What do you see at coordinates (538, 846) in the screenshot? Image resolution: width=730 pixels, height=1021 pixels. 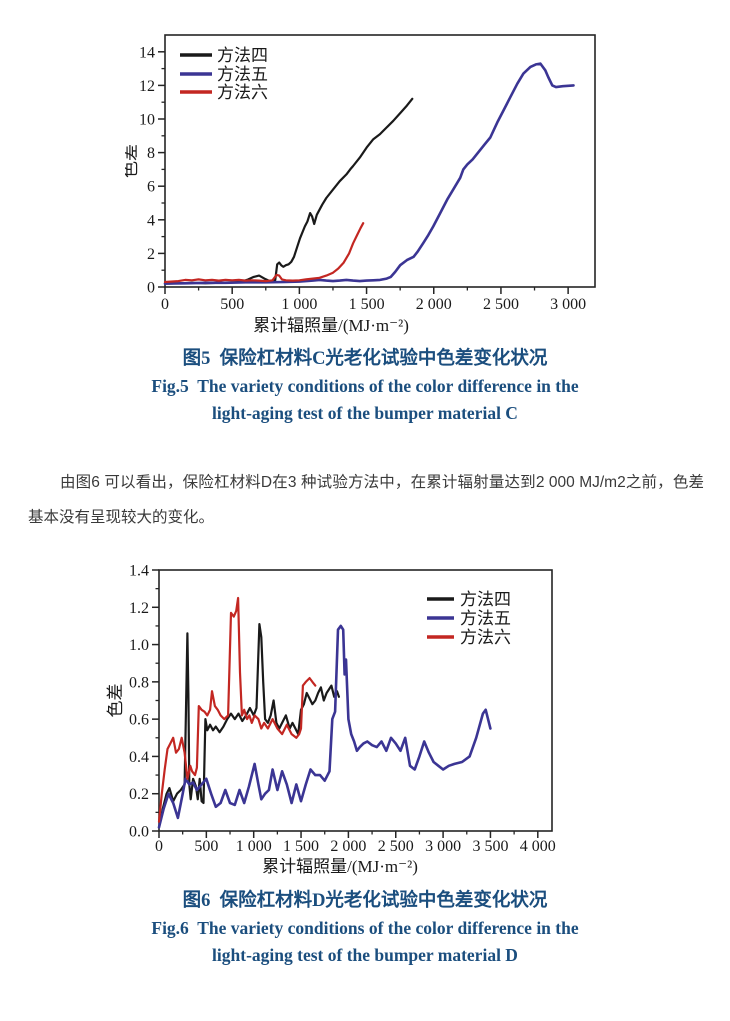 I see `x-tick-label: 4 000` at bounding box center [538, 846].